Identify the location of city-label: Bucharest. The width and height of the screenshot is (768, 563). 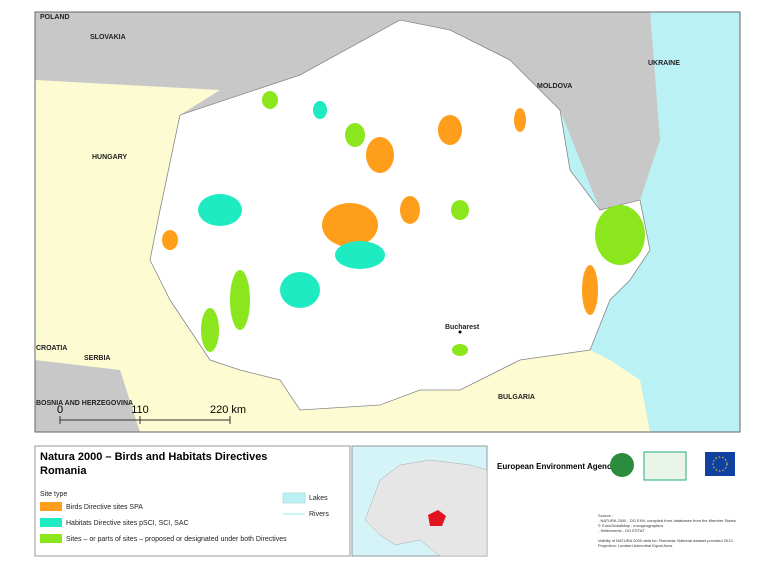
(462, 327).